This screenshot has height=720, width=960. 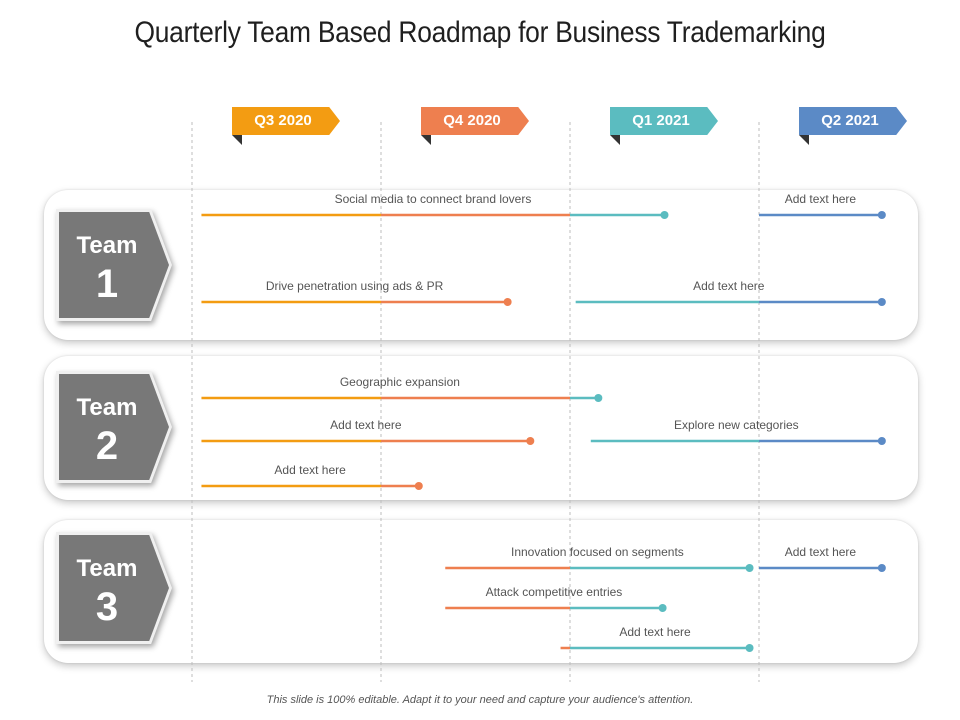 I want to click on quarter-label: Q3 2020, so click(x=286, y=121).